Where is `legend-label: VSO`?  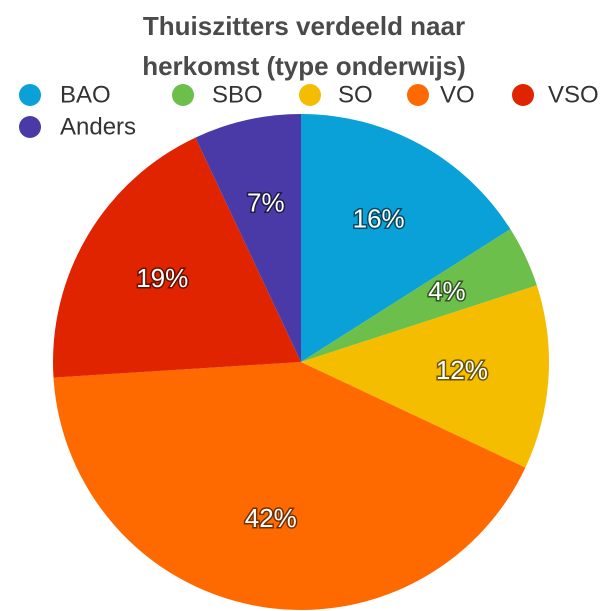
legend-label: VSO is located at coordinates (573, 94).